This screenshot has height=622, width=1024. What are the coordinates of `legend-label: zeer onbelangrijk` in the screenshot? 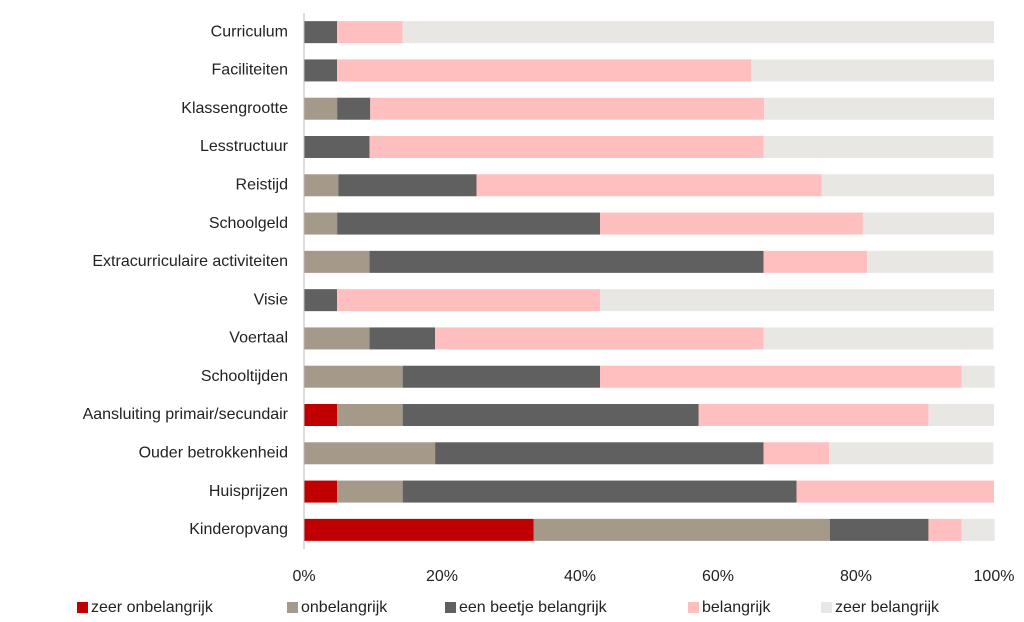 It's located at (152, 607).